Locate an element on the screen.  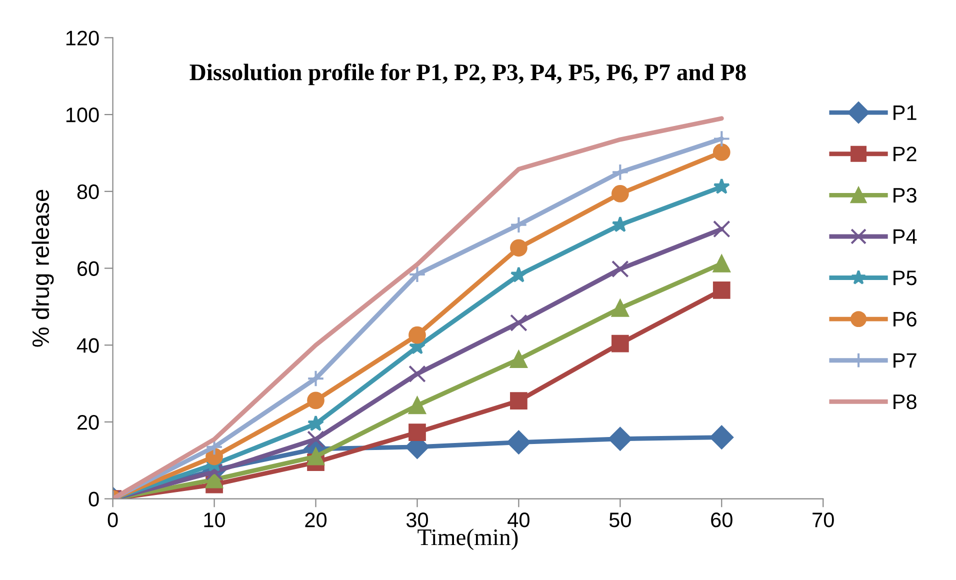
y-tick-label: 100 is located at coordinates (82, 115).